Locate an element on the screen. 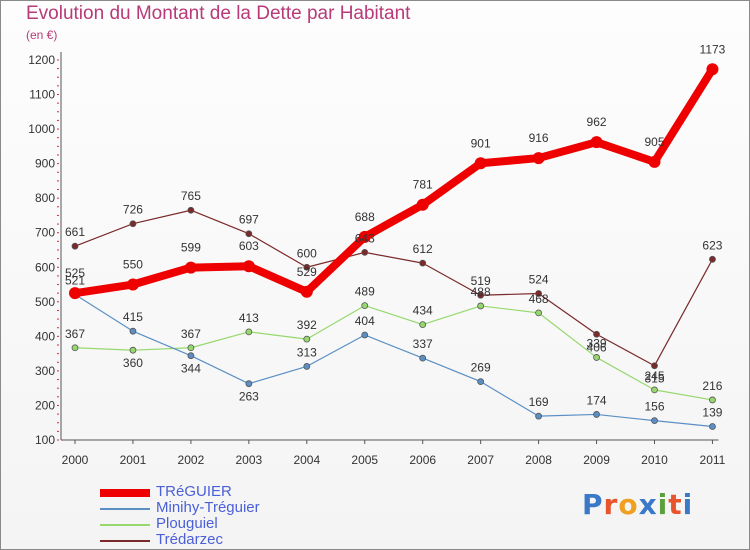 This screenshot has width=750, height=550. data-label: 245 is located at coordinates (654, 376).